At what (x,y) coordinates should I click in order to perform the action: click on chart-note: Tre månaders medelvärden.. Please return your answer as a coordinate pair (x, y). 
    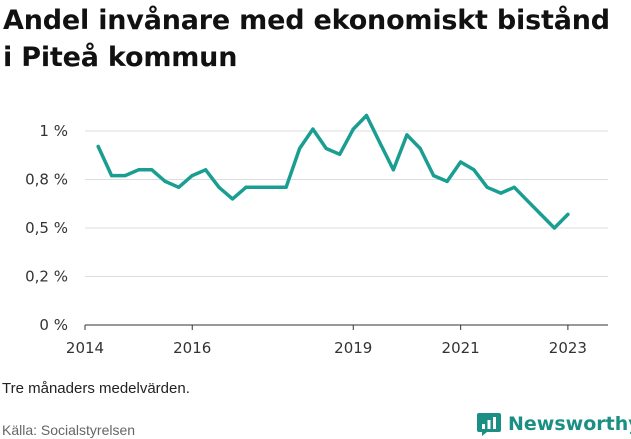
    Looking at the image, I should click on (96, 388).